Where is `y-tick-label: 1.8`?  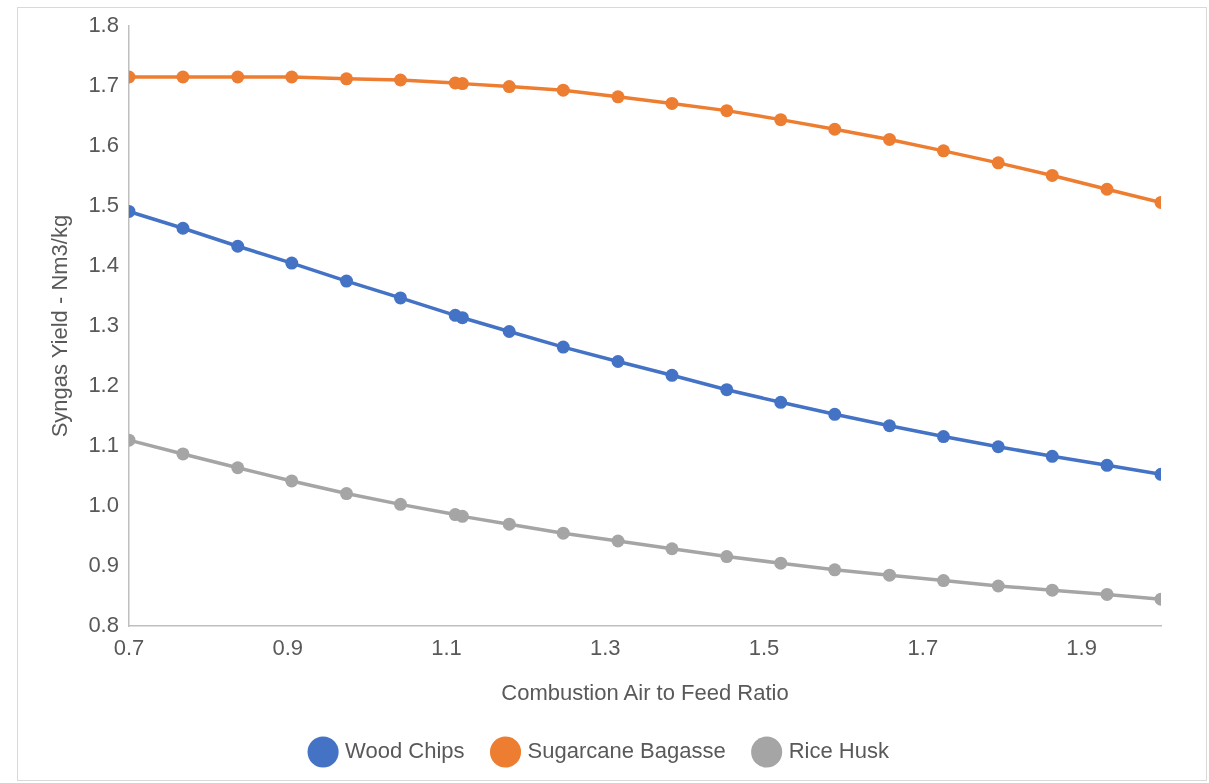 y-tick-label: 1.8 is located at coordinates (103, 25).